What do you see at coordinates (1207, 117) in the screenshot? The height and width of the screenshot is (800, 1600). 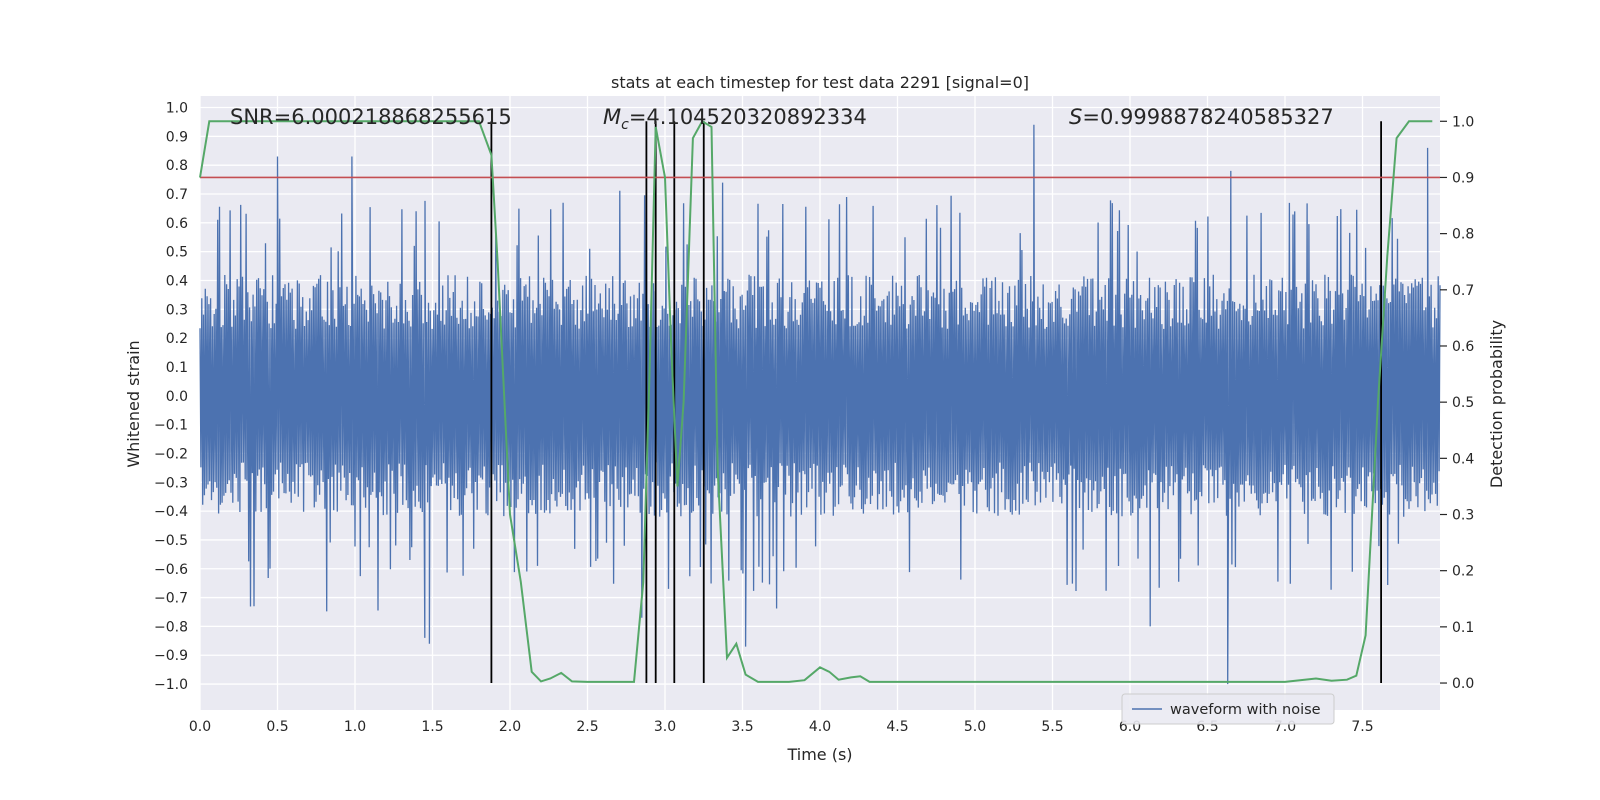 I see `s-value: =0.9998878240585327` at bounding box center [1207, 117].